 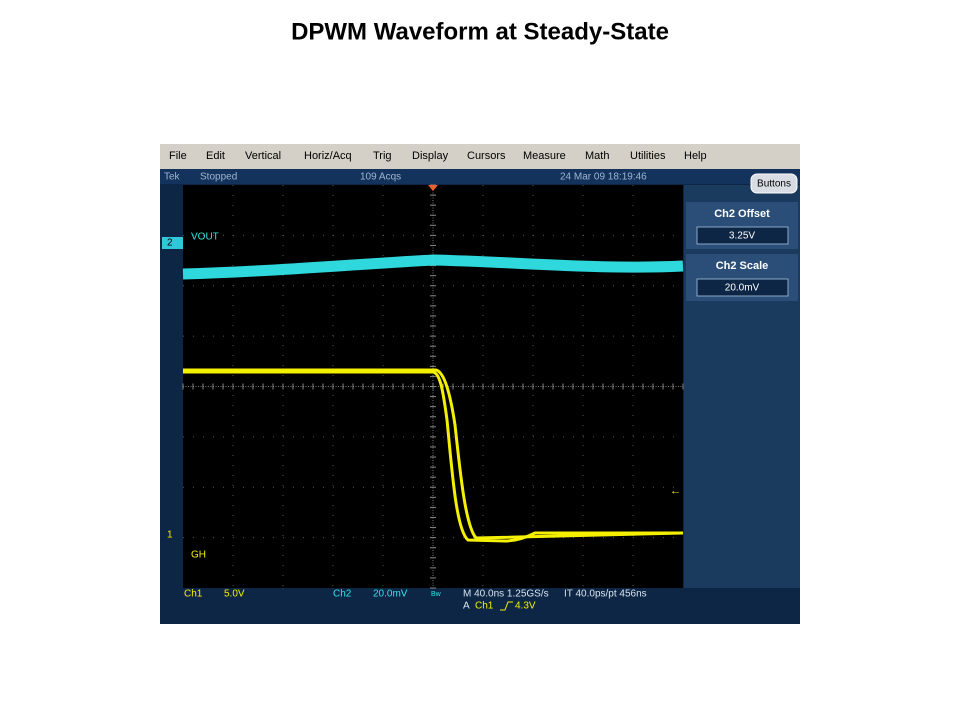 I want to click on trigger-slope, so click(x=506, y=606).